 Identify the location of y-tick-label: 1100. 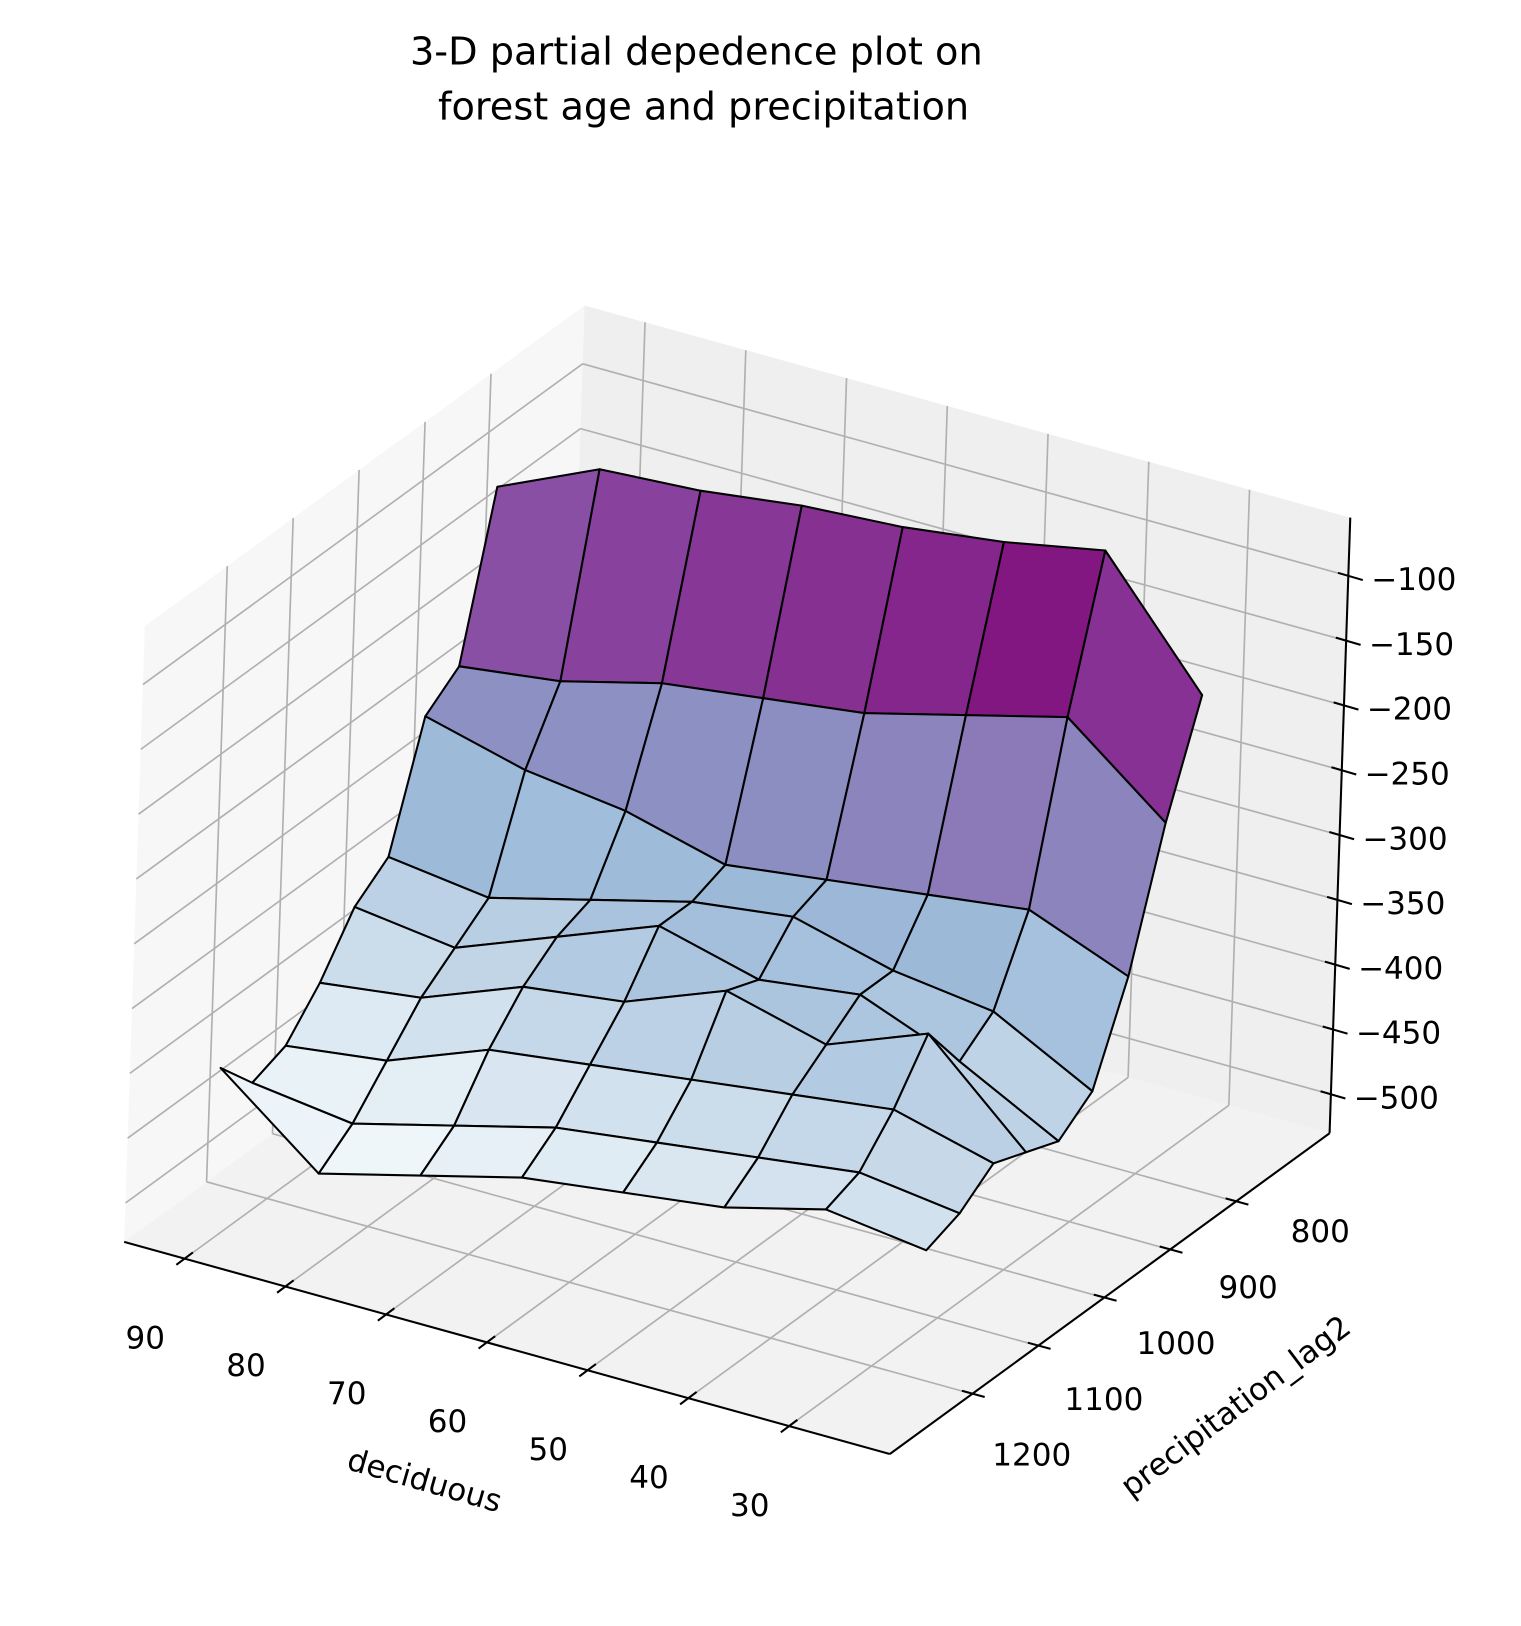
(1103, 1400).